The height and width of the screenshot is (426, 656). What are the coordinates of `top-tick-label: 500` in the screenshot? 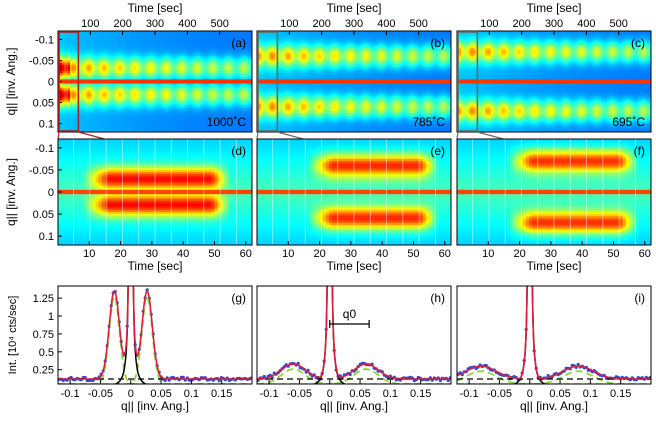 It's located at (219, 24).